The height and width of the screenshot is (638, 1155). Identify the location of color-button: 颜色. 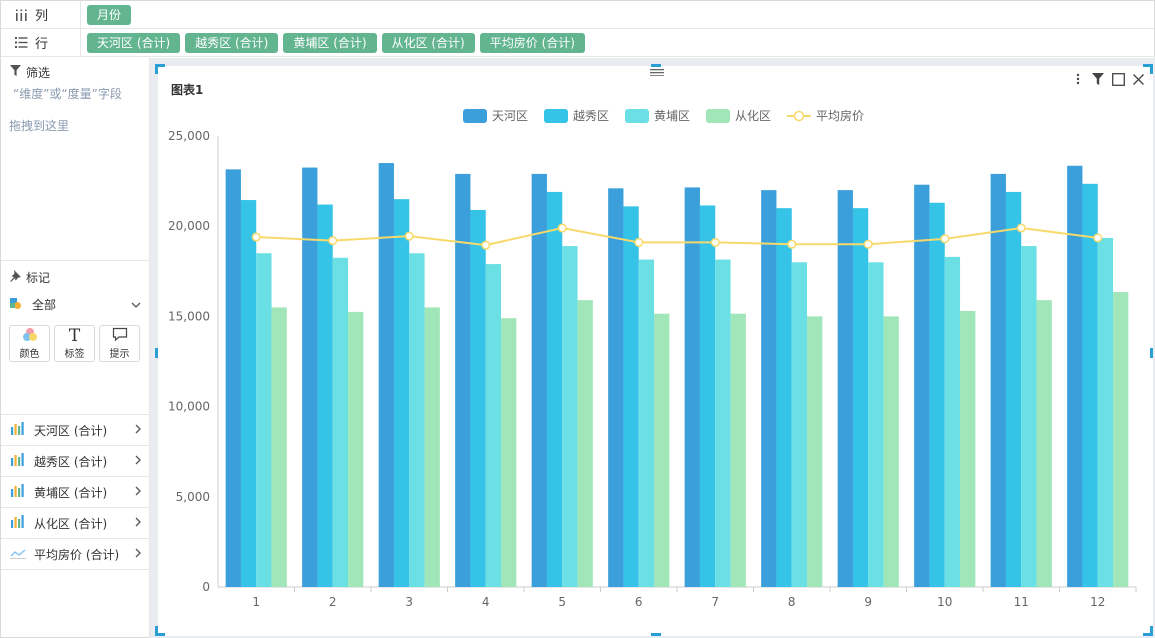
(29, 343).